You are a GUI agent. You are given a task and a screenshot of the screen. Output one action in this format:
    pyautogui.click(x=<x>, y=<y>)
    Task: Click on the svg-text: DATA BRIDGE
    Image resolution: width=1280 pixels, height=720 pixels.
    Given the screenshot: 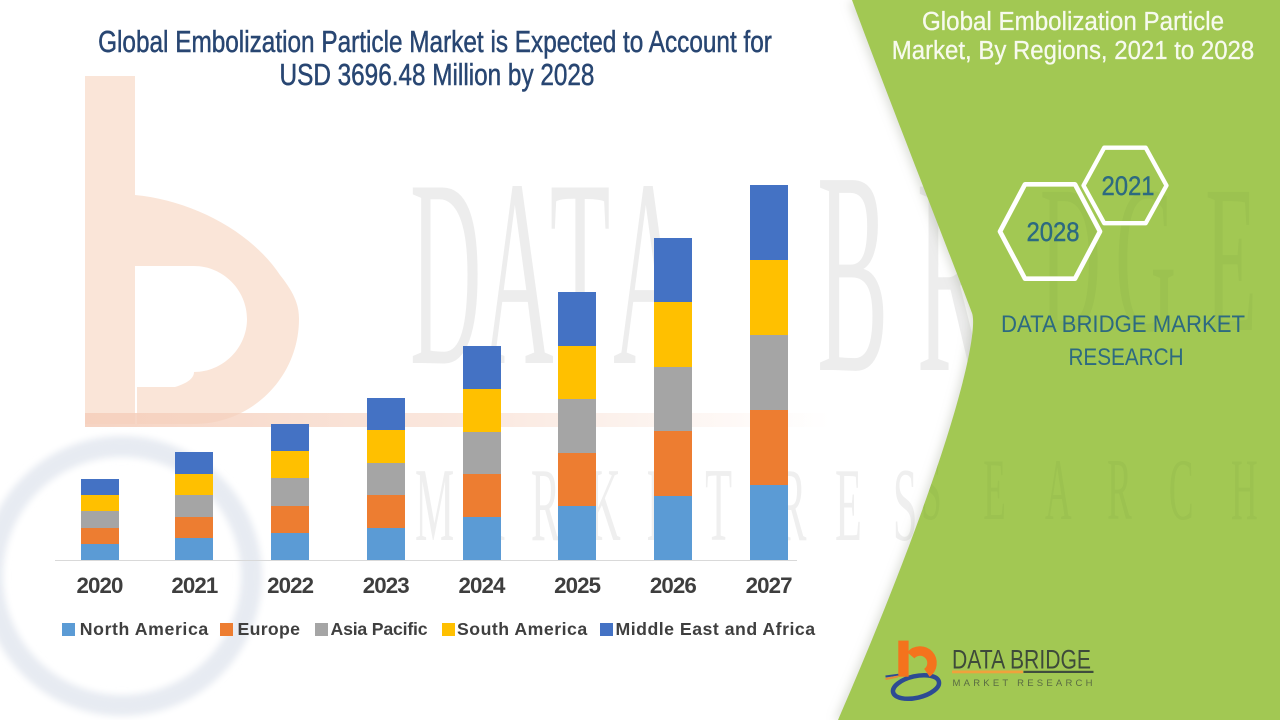 What is the action you would take?
    pyautogui.click(x=1021, y=660)
    